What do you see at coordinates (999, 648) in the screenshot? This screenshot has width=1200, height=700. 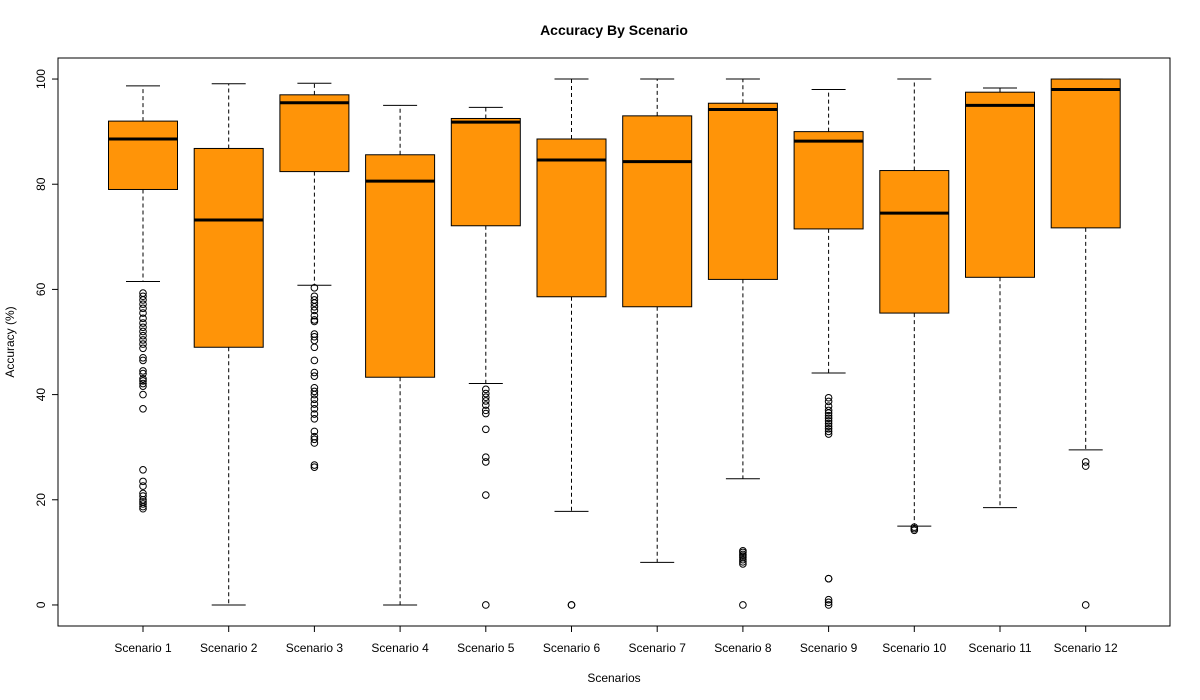 I see `x-tick-label: Scenario 11` at bounding box center [999, 648].